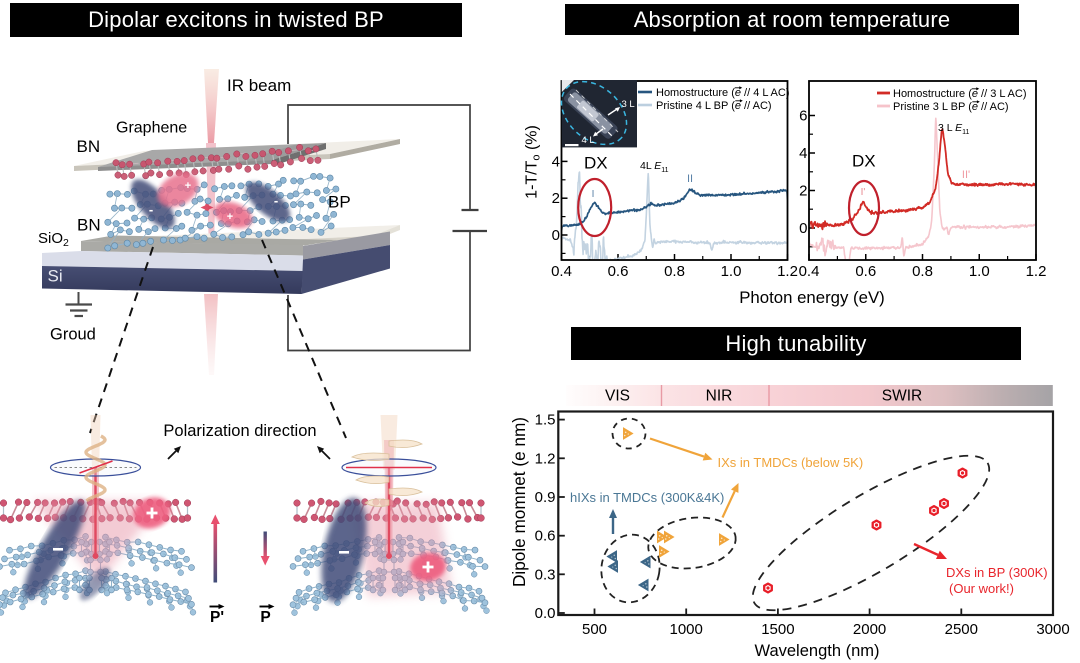  What do you see at coordinates (816, 651) in the screenshot?
I see `svg-text: Wavelength (nm)` at bounding box center [816, 651].